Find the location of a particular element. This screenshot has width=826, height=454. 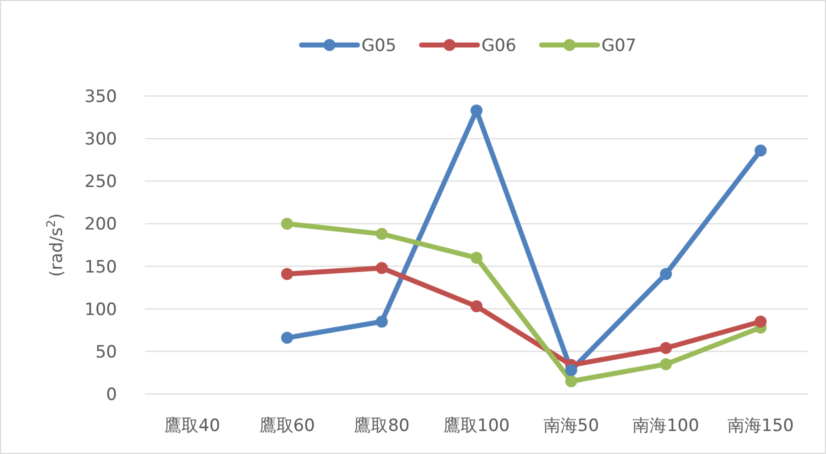

x-tick-label: 鷹取100 is located at coordinates (476, 426).